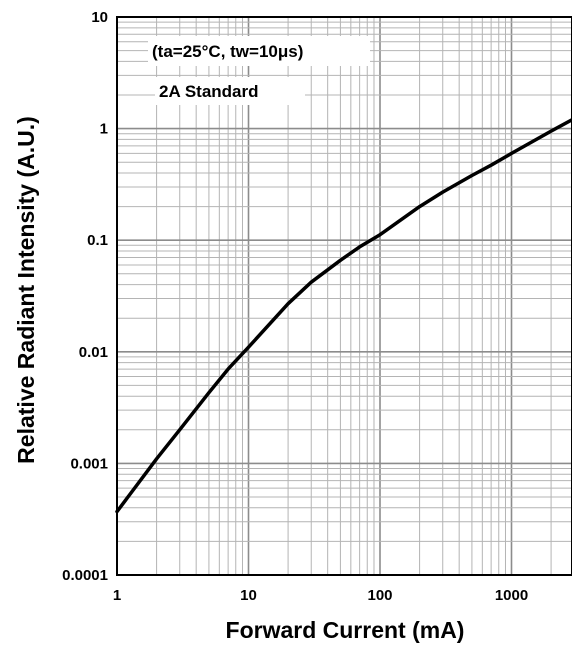  I want to click on y-tick-label: 0.1, so click(97, 240).